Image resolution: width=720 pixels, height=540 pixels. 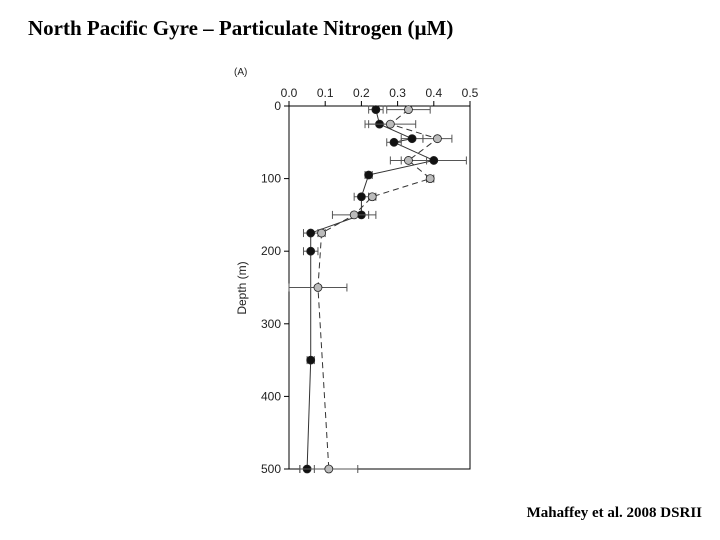 I want to click on series-line, so click(x=371, y=289).